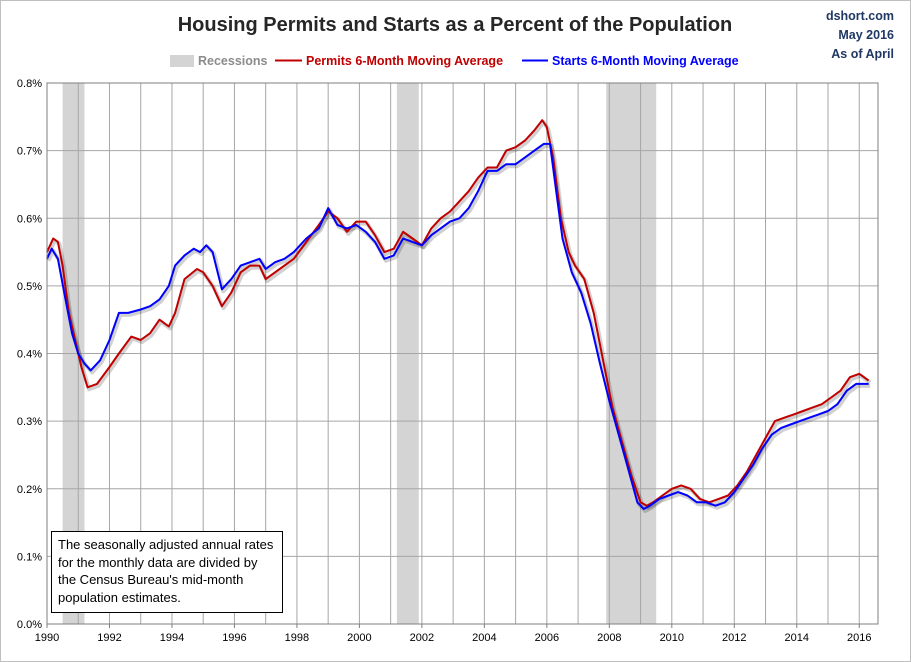 The image size is (911, 662). What do you see at coordinates (29, 152) in the screenshot?
I see `y-tick-label: 0.7%` at bounding box center [29, 152].